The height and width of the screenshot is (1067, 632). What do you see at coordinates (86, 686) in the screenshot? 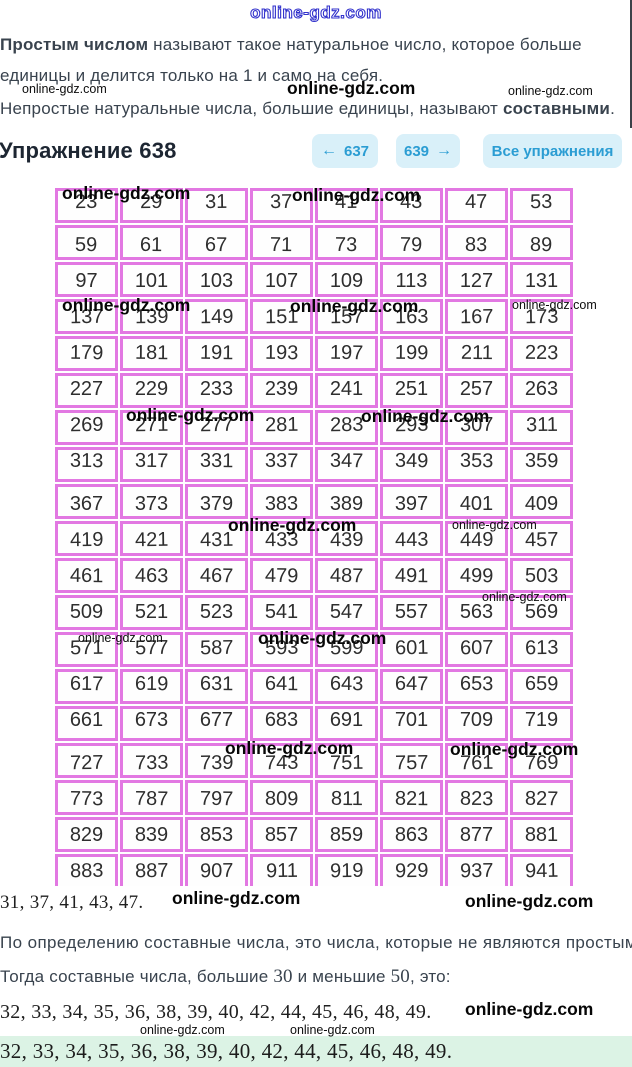
I see `prime-cell: 617` at bounding box center [86, 686].